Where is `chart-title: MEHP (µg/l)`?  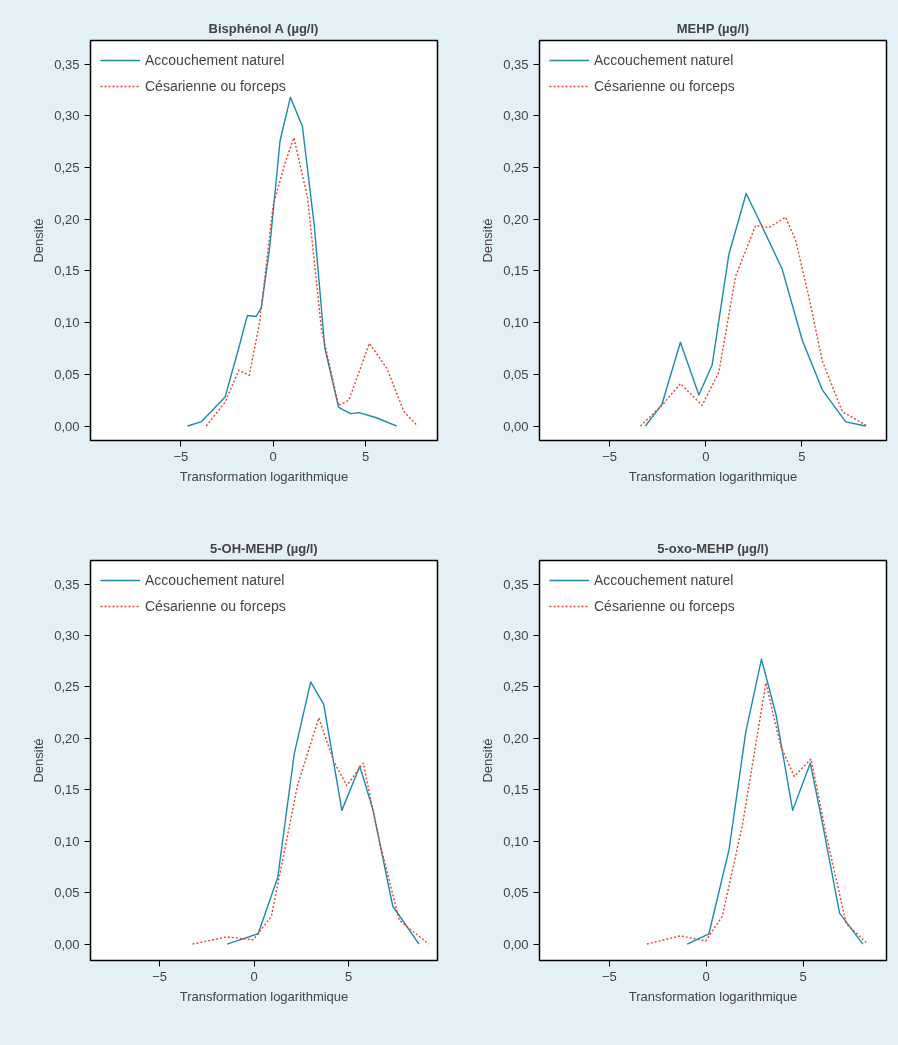 chart-title: MEHP (µg/l) is located at coordinates (713, 28).